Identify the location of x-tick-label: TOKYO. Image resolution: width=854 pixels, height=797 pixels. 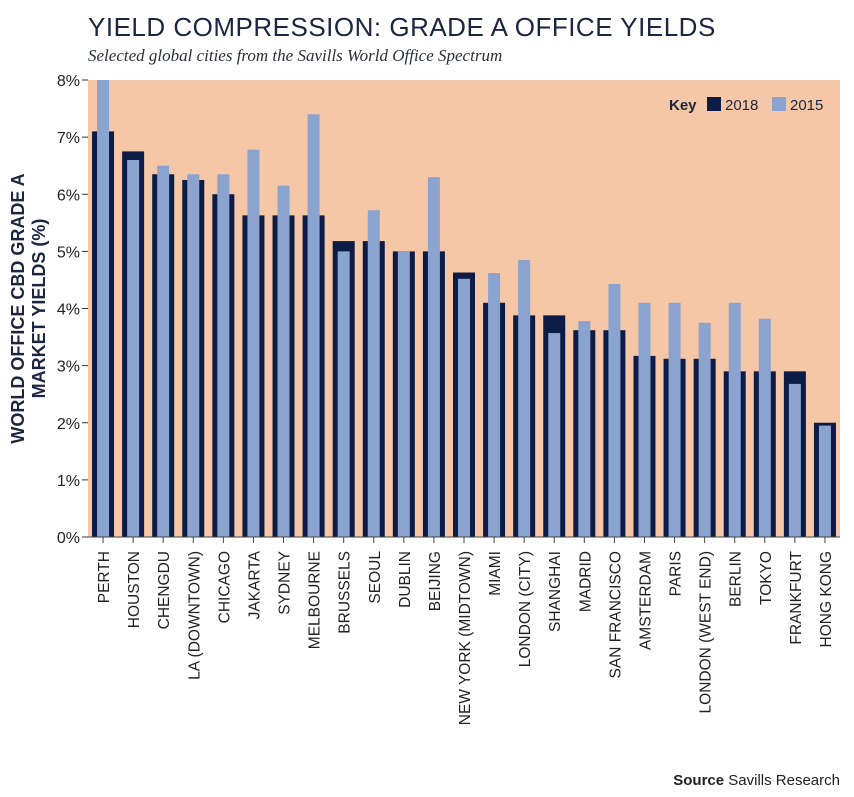
(766, 578).